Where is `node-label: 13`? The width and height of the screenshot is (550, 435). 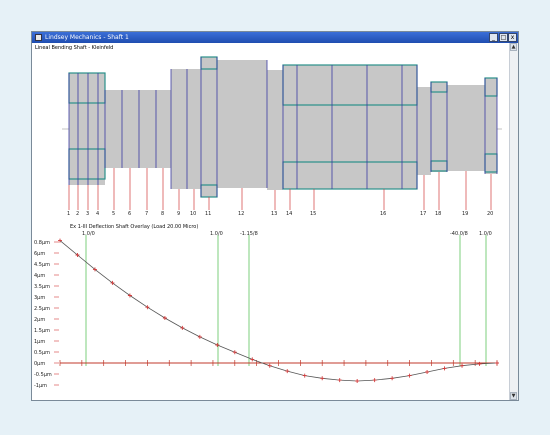 node-label: 13 is located at coordinates (274, 214).